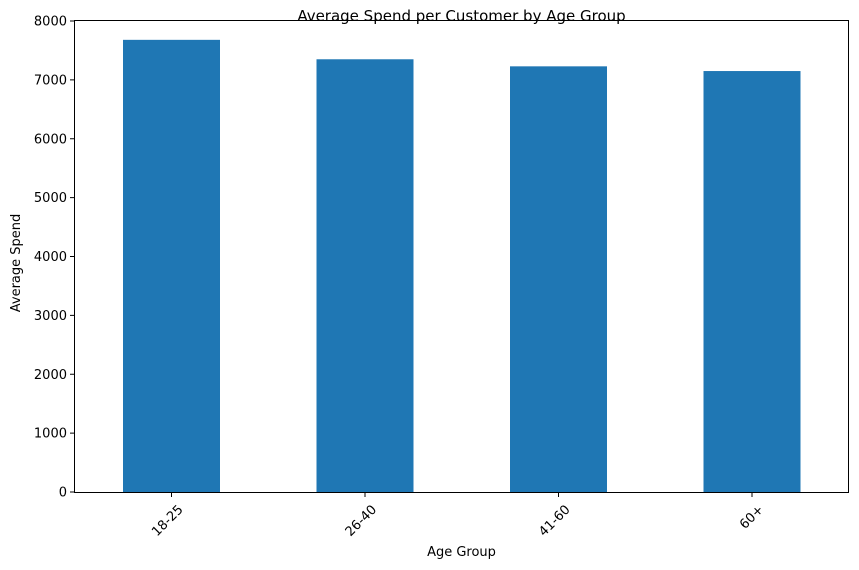  Describe the element at coordinates (461, 552) in the screenshot. I see `x-axis-label: Age Group` at that location.